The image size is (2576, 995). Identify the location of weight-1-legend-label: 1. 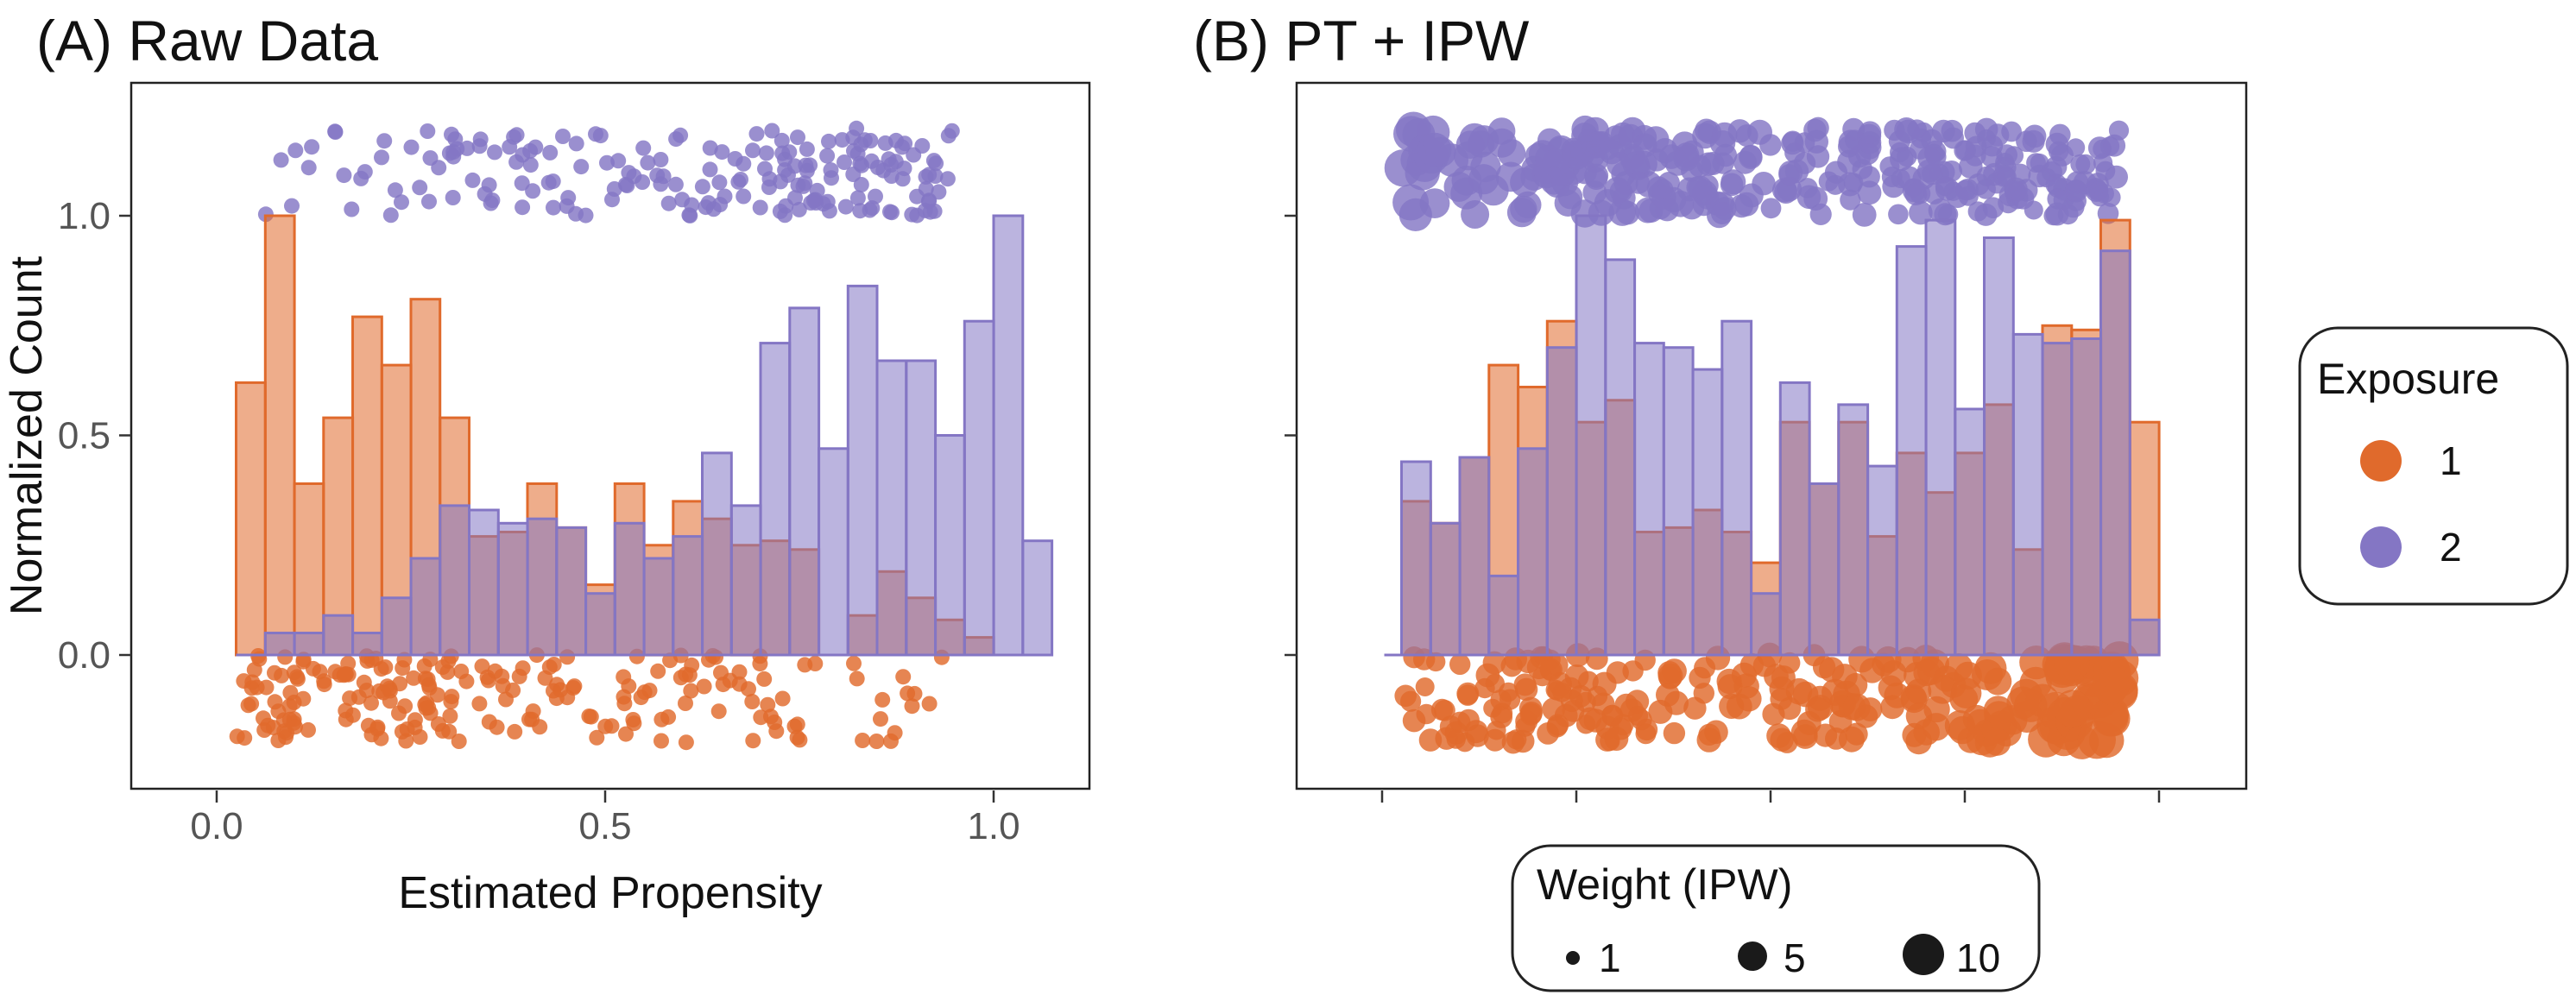
(1610, 957).